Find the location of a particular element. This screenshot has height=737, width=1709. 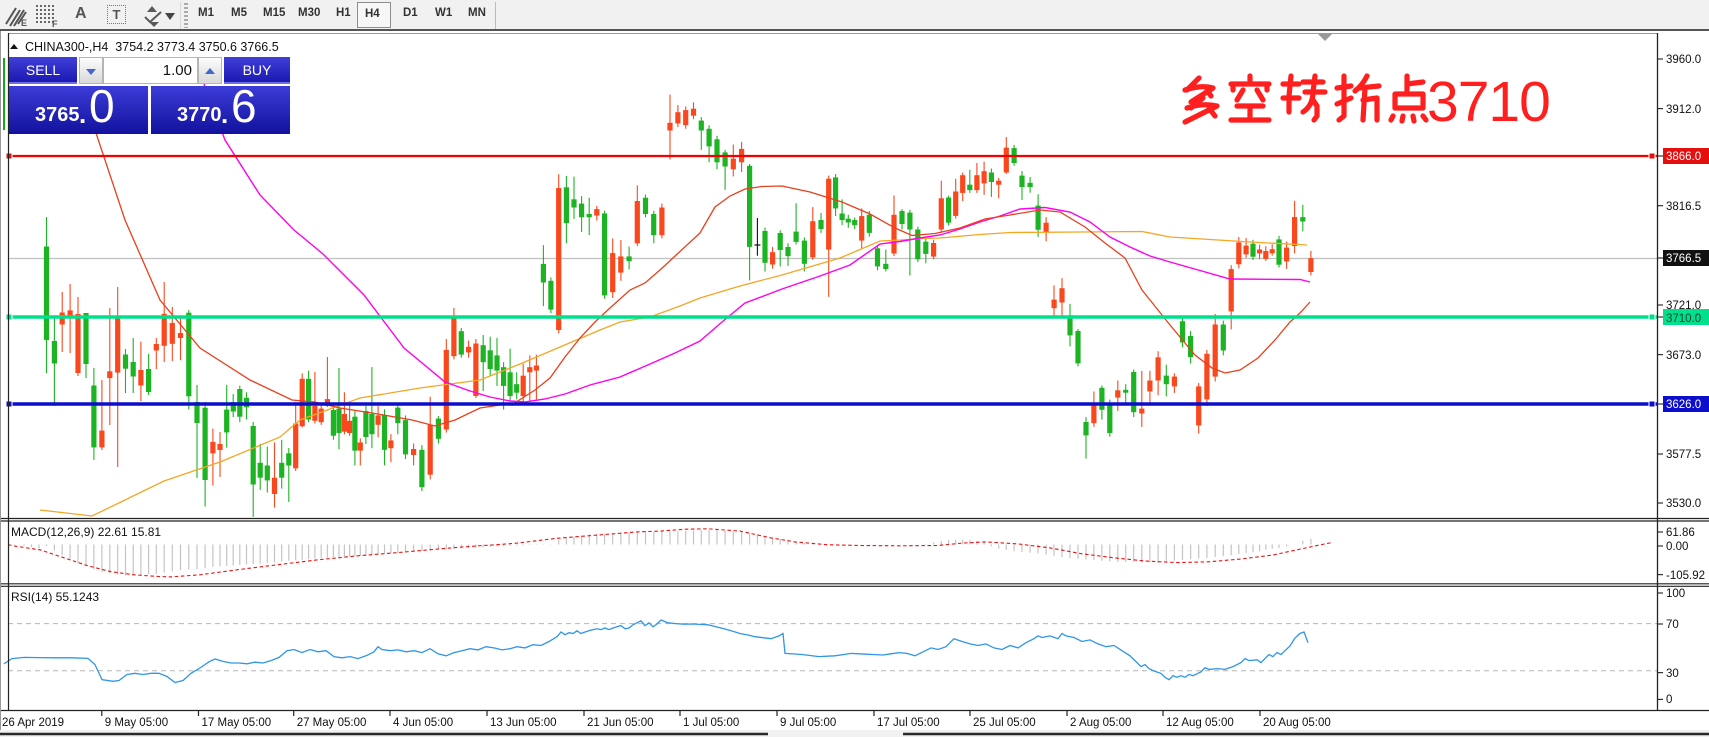

svg-text: 1 Jul 05:00 is located at coordinates (711, 723).